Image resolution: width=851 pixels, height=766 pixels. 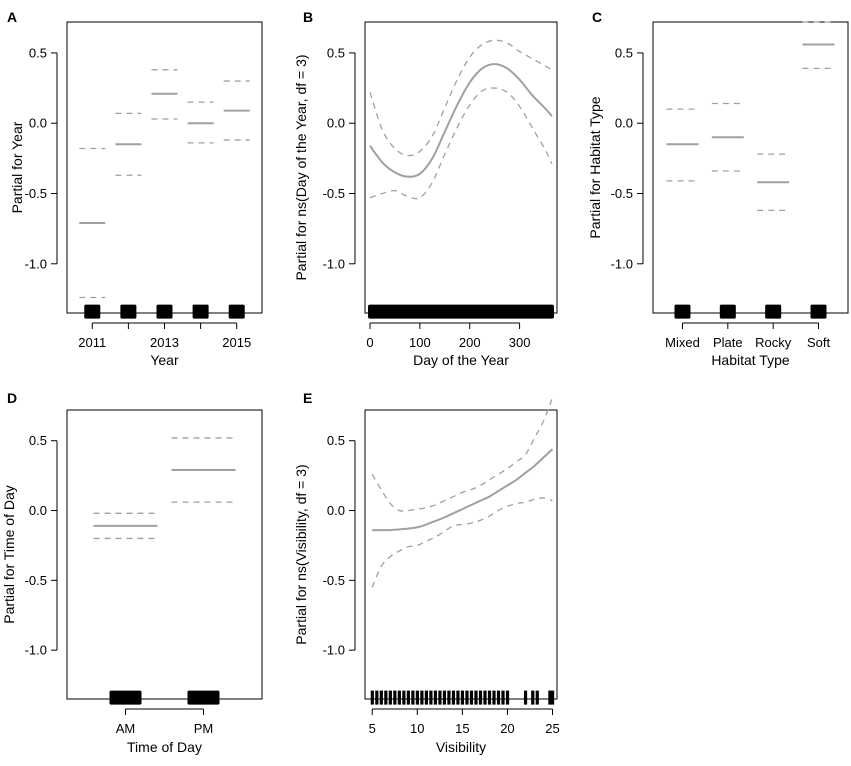 I want to click on x-tick-label: AM, so click(x=126, y=728).